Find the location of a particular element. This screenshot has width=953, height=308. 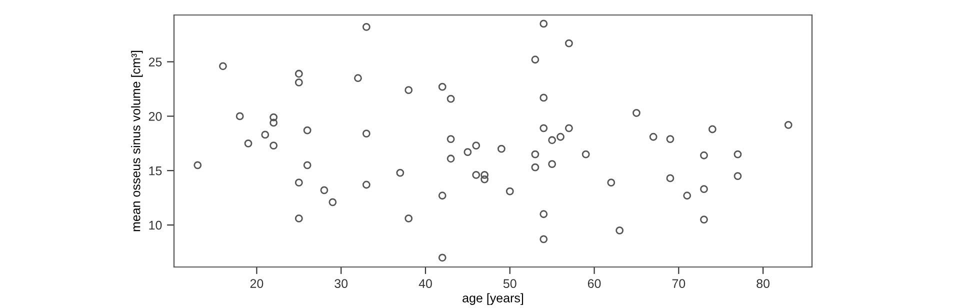

y-tick-label: 10 is located at coordinates (155, 225).